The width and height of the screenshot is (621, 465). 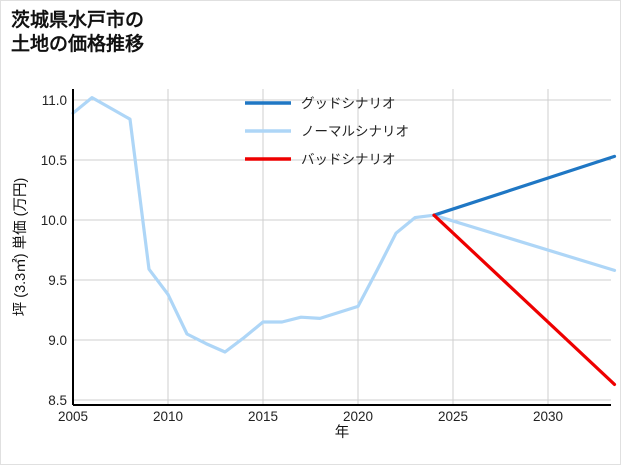 What do you see at coordinates (20, 247) in the screenshot?
I see `y-axis-title: 坪 (3.3㎡) 単価 (万円)` at bounding box center [20, 247].